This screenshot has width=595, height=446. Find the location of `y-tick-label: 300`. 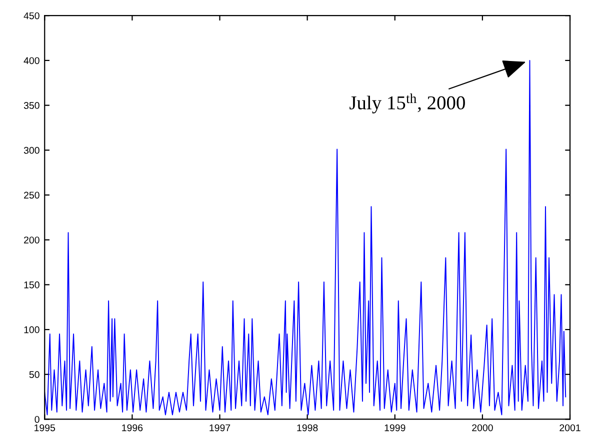

y-tick-label: 300 is located at coordinates (32, 150).